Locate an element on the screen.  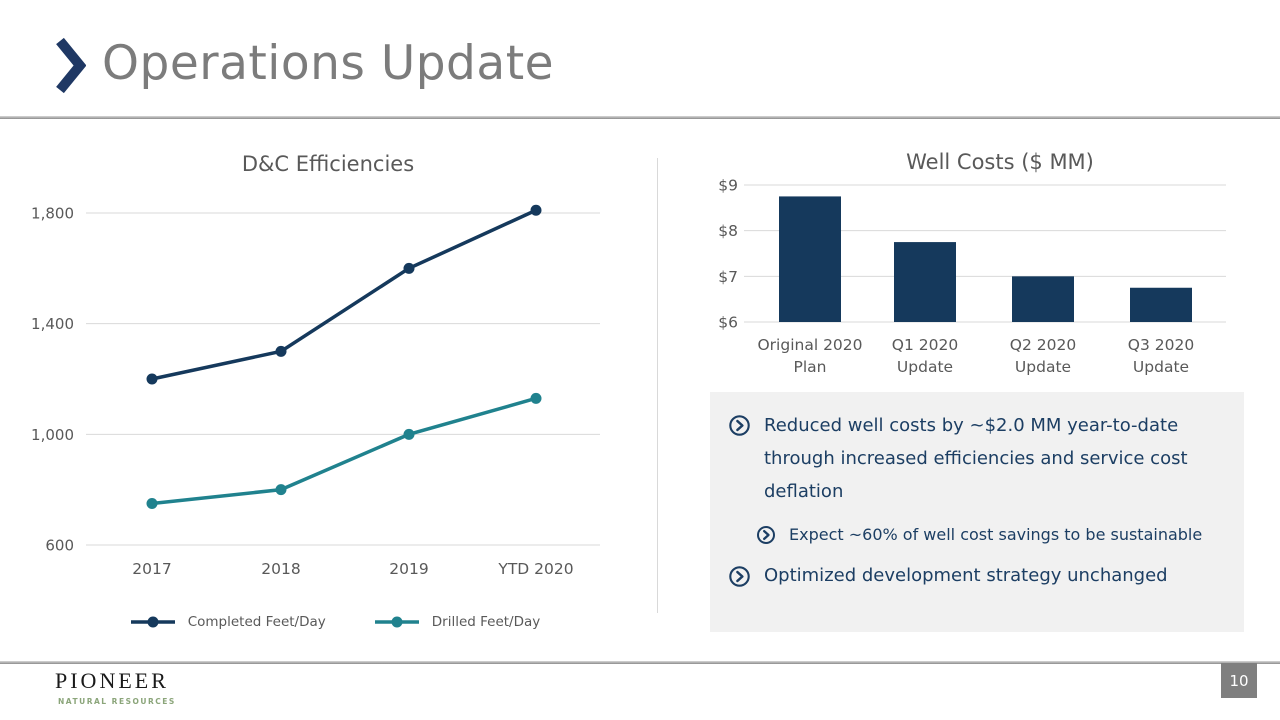
legend-item-completed: Completed Feet/Day is located at coordinates (228, 622).